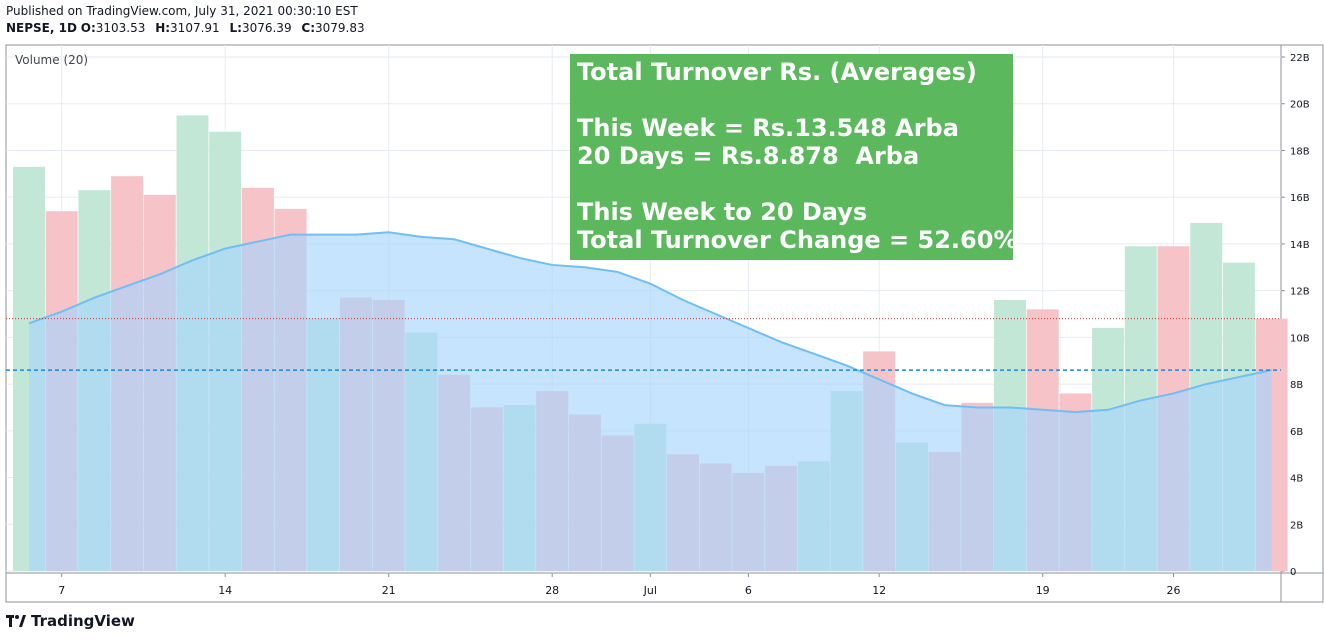 The image size is (1324, 639). What do you see at coordinates (1293, 572) in the screenshot?
I see `y-tick-label: 0` at bounding box center [1293, 572].